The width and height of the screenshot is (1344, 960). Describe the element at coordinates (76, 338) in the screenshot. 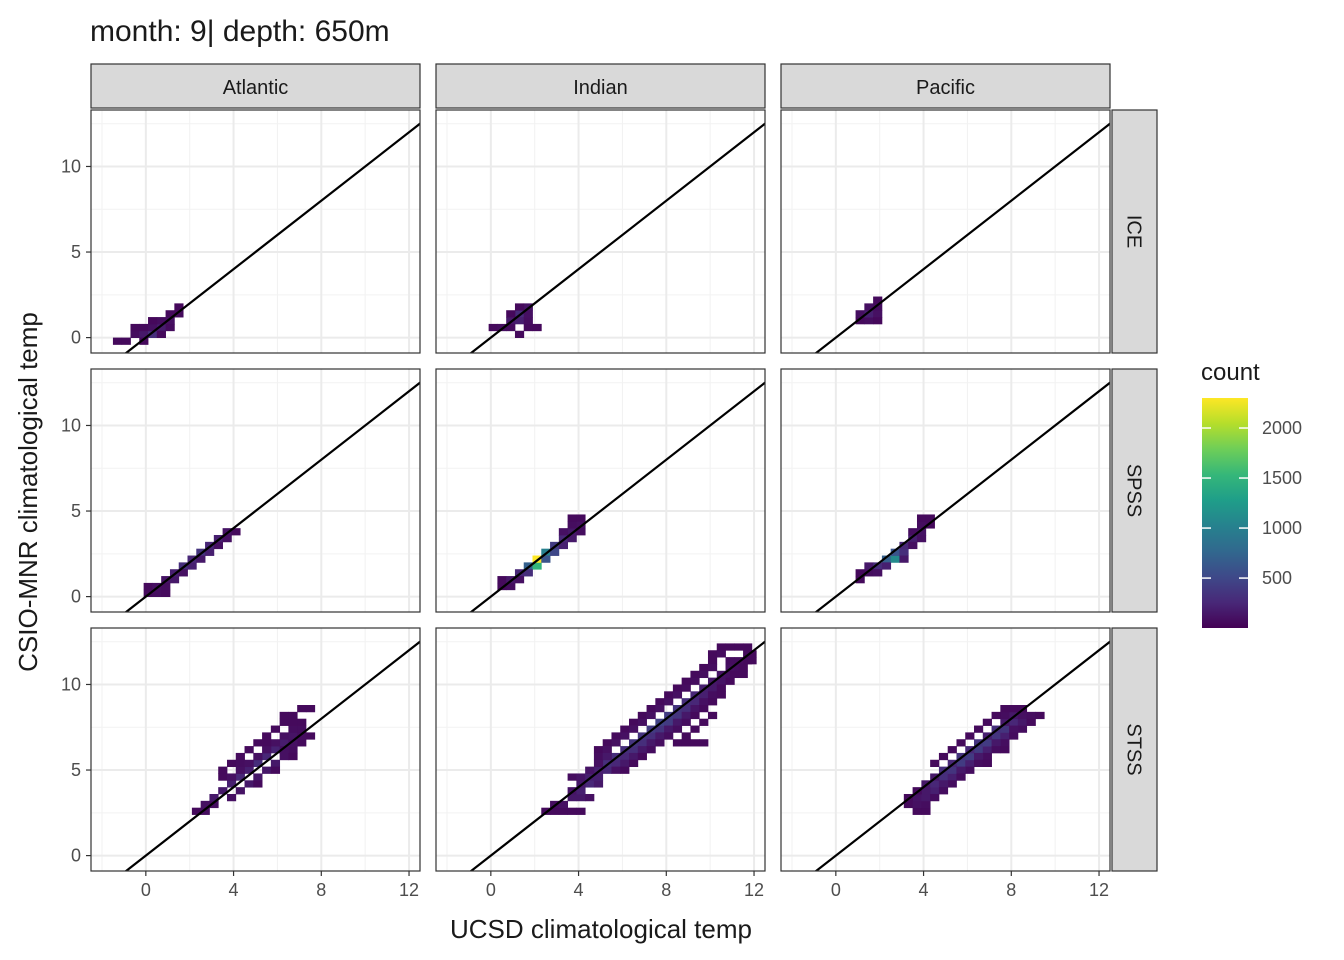

I see `y-tick-label: 0` at that location.